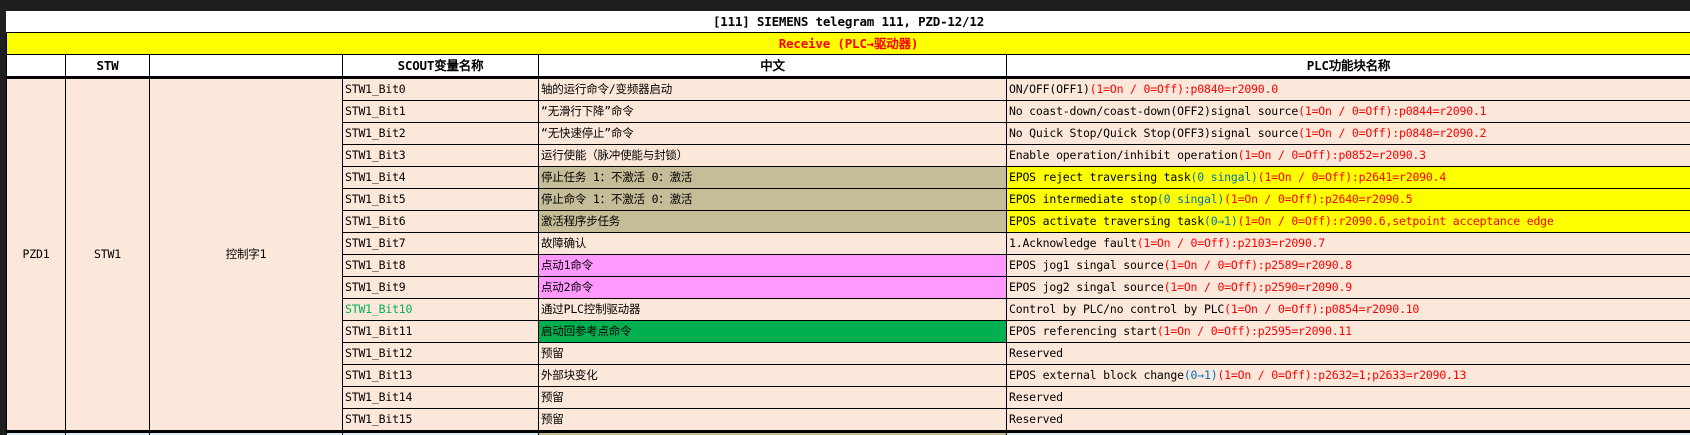 This screenshot has width=1690, height=435. What do you see at coordinates (440, 353) in the screenshot?
I see `scout-var-cell: STW1_Bit12` at bounding box center [440, 353].